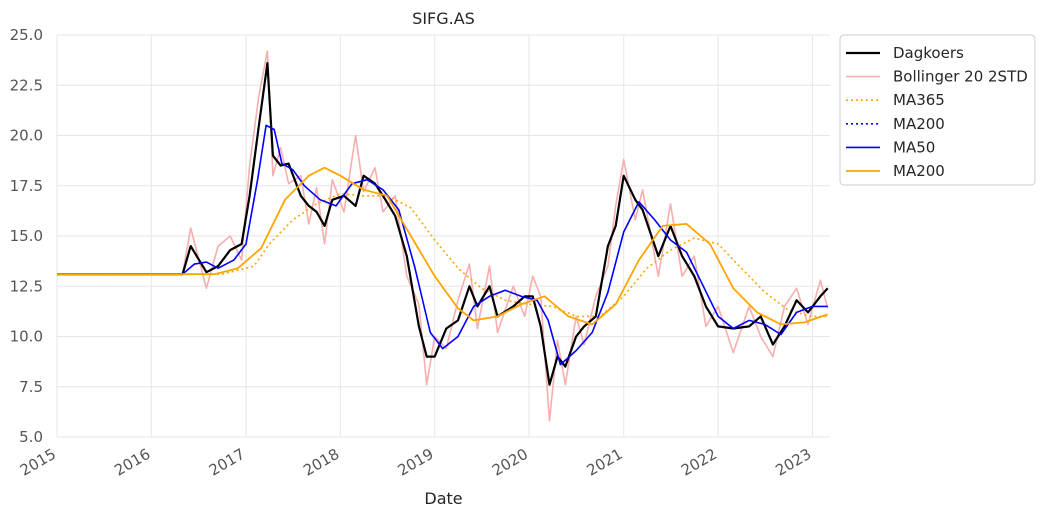  What do you see at coordinates (605, 462) in the screenshot?
I see `x-tick-label: 2021` at bounding box center [605, 462].